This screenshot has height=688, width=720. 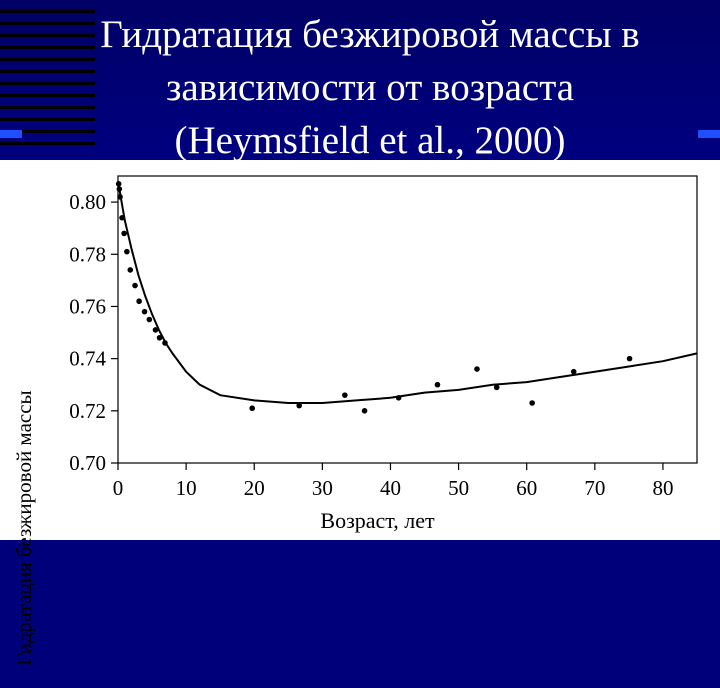 I want to click on y-tick-label: 0.74, so click(x=87, y=359).